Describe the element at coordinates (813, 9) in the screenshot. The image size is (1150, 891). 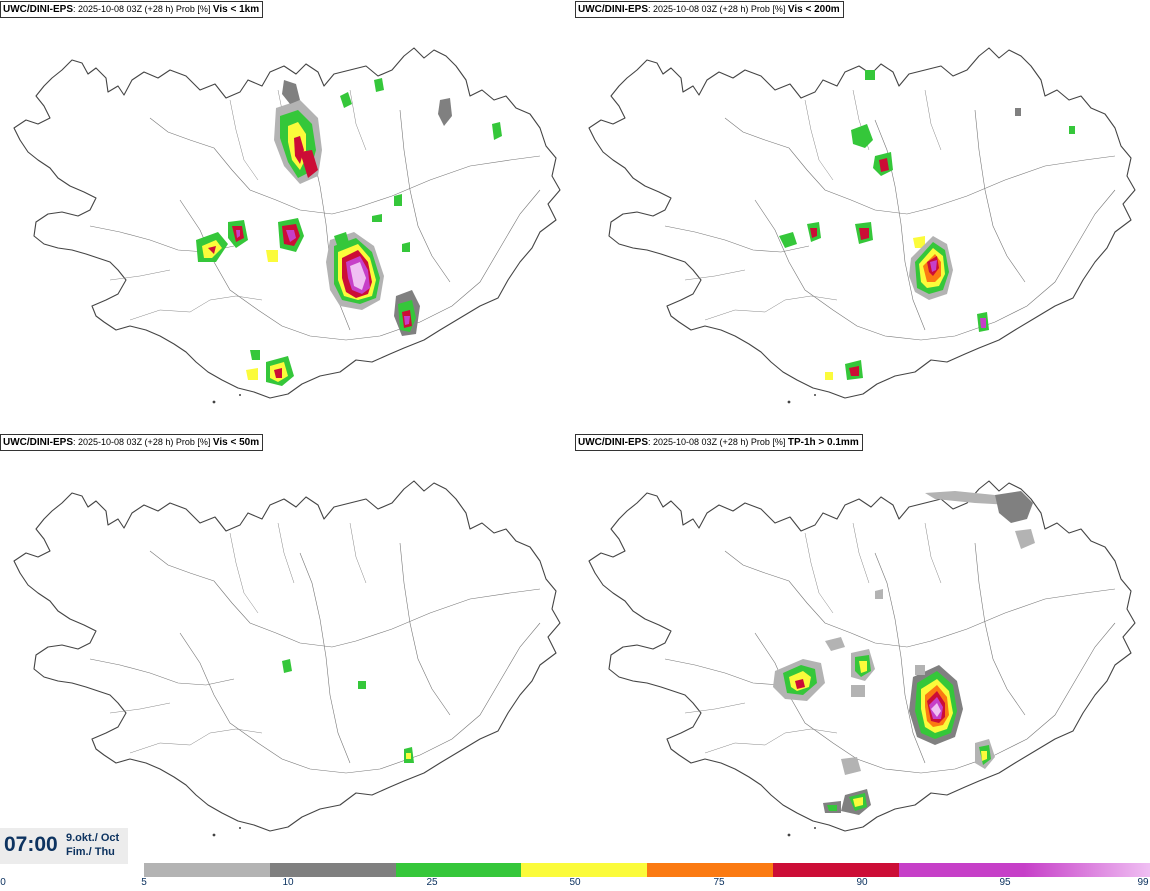
I see `variable-name: Vis < 200m` at that location.